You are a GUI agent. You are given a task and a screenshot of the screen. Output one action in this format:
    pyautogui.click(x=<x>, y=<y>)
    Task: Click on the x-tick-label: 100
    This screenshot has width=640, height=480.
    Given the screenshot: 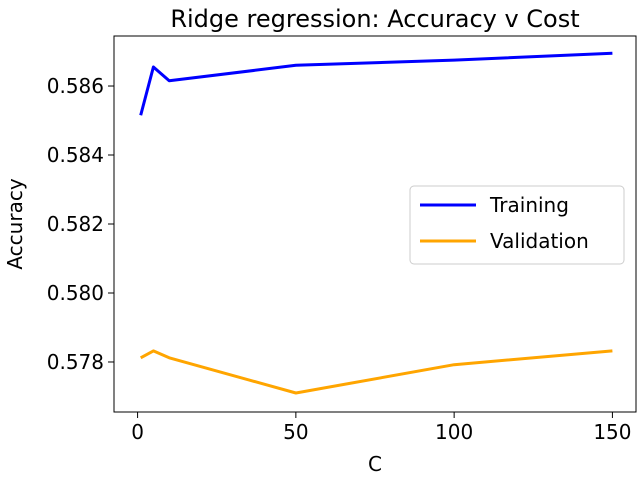 What is the action you would take?
    pyautogui.click(x=454, y=432)
    